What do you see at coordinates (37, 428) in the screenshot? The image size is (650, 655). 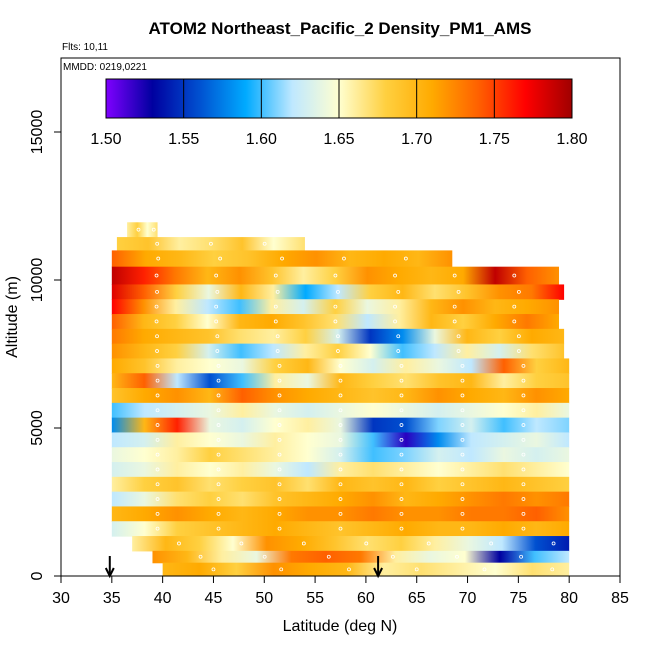 I see `y-tick-label: 5000` at bounding box center [37, 428].